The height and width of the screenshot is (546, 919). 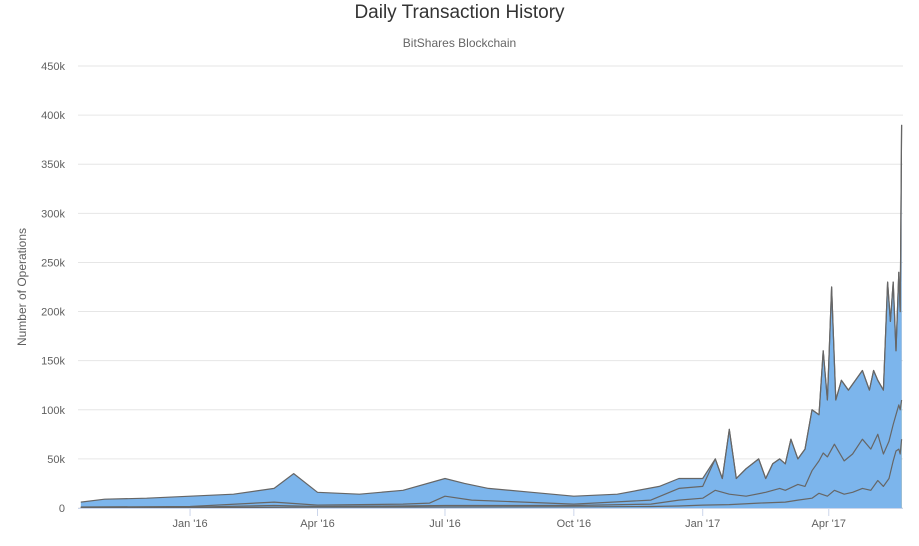 What do you see at coordinates (53, 411) in the screenshot?
I see `y-tick-label: 100k` at bounding box center [53, 411].